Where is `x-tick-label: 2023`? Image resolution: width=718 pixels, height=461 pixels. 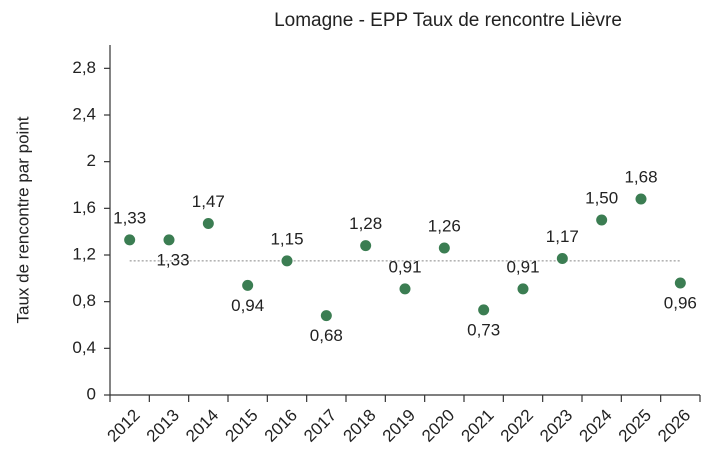 x-tick-label: 2023 is located at coordinates (556, 426).